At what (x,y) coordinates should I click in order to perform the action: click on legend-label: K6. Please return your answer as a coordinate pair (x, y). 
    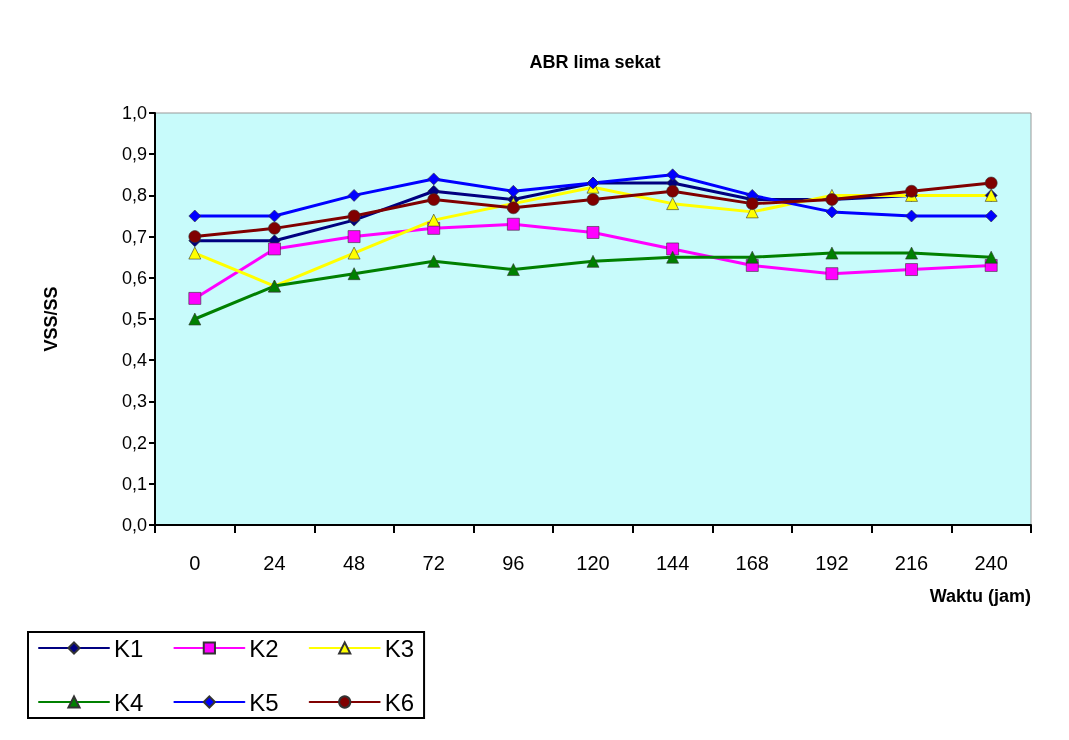
    Looking at the image, I should click on (399, 702).